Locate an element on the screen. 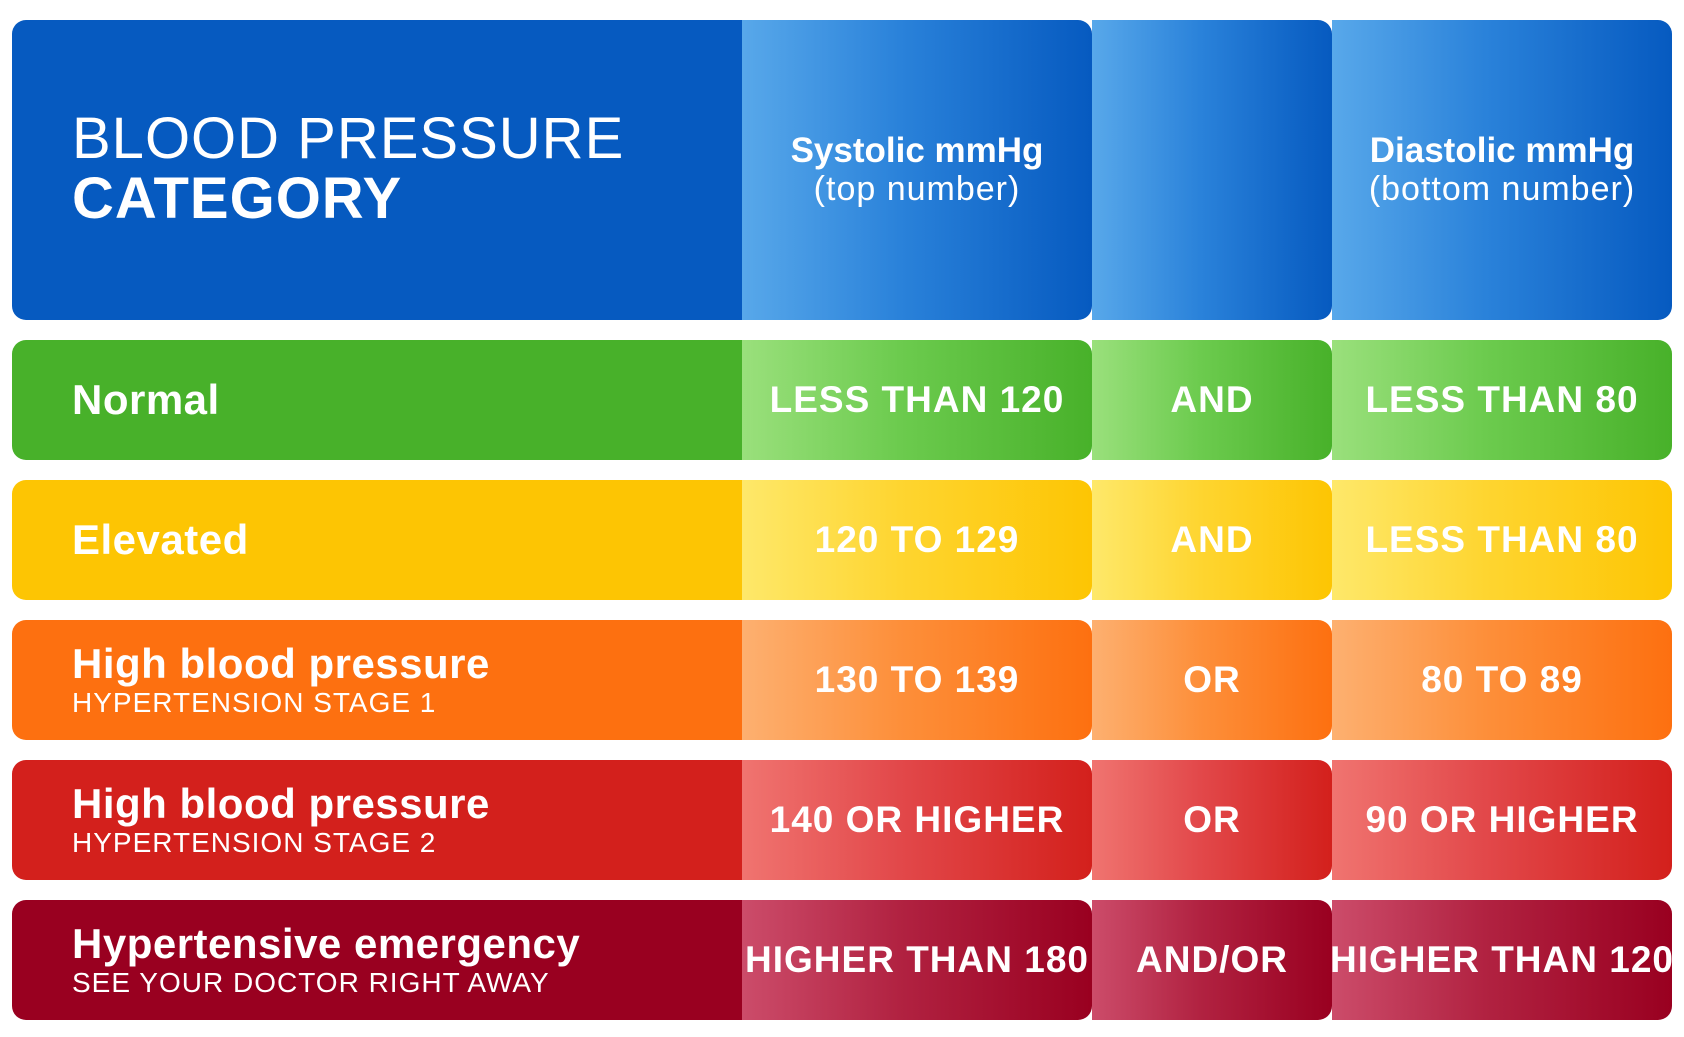 The width and height of the screenshot is (1684, 1037). category-cell: Elevated is located at coordinates (377, 540).